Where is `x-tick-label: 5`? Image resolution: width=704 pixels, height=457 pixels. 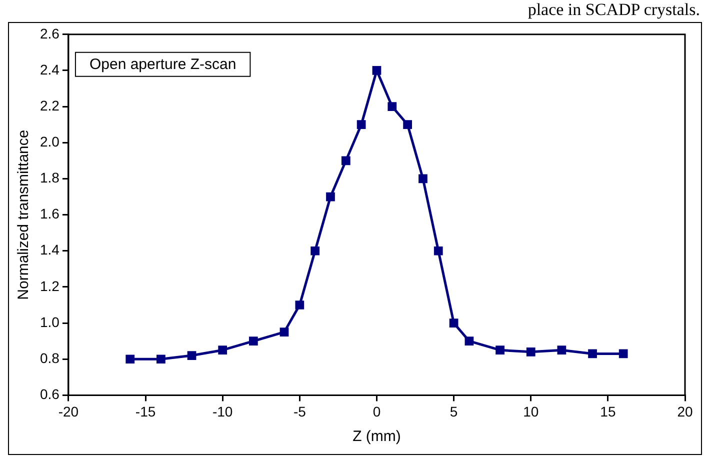
x-tick-label: 5 is located at coordinates (454, 411).